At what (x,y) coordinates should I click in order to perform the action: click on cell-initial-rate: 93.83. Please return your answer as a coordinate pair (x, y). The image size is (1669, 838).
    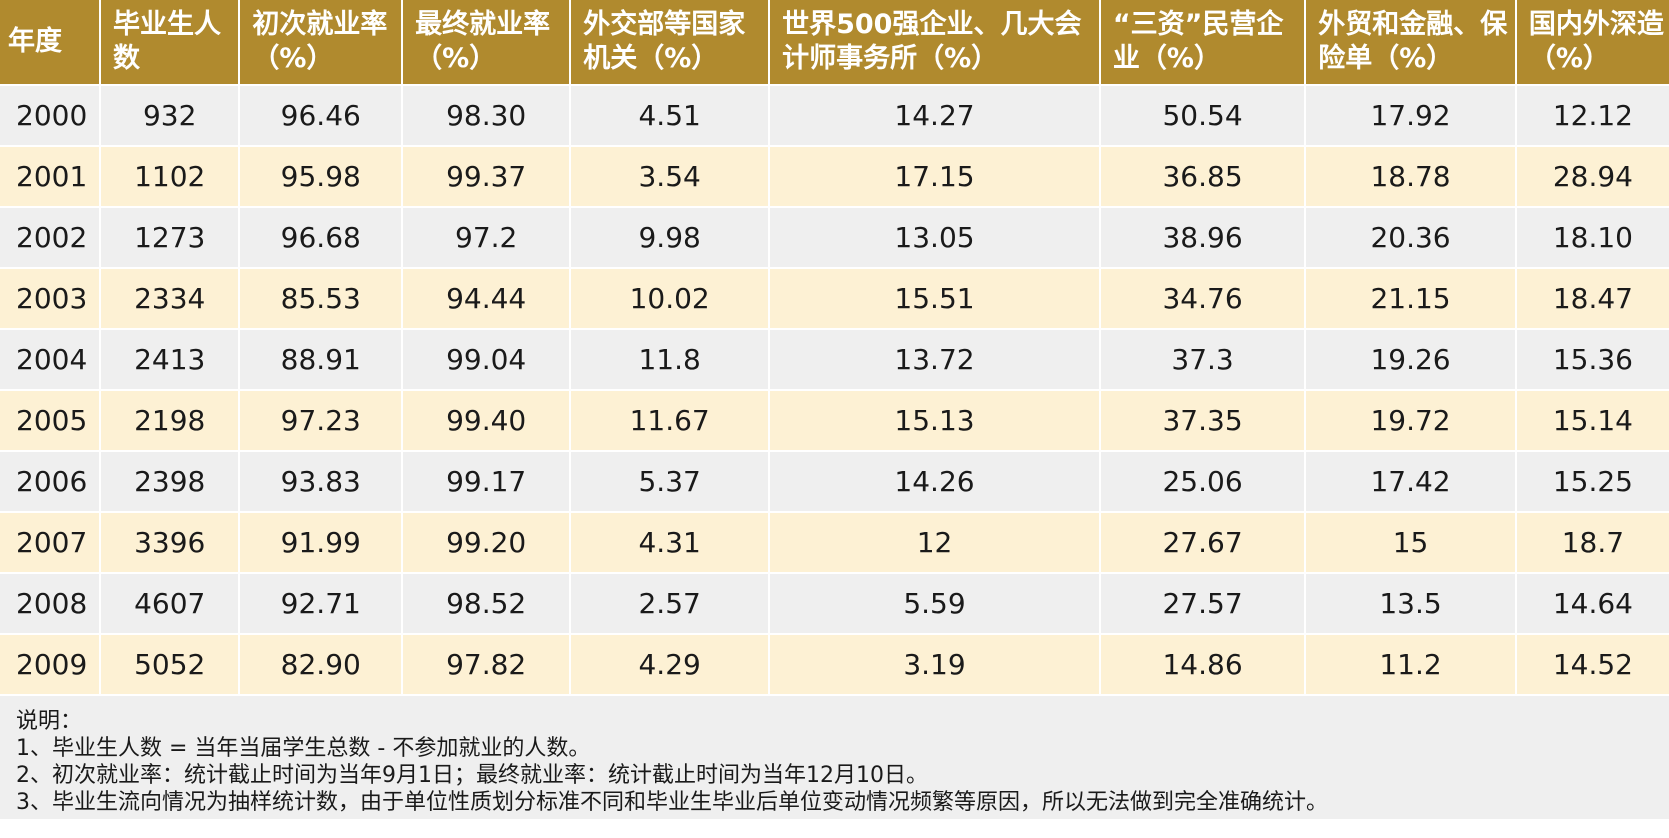
    Looking at the image, I should click on (322, 482).